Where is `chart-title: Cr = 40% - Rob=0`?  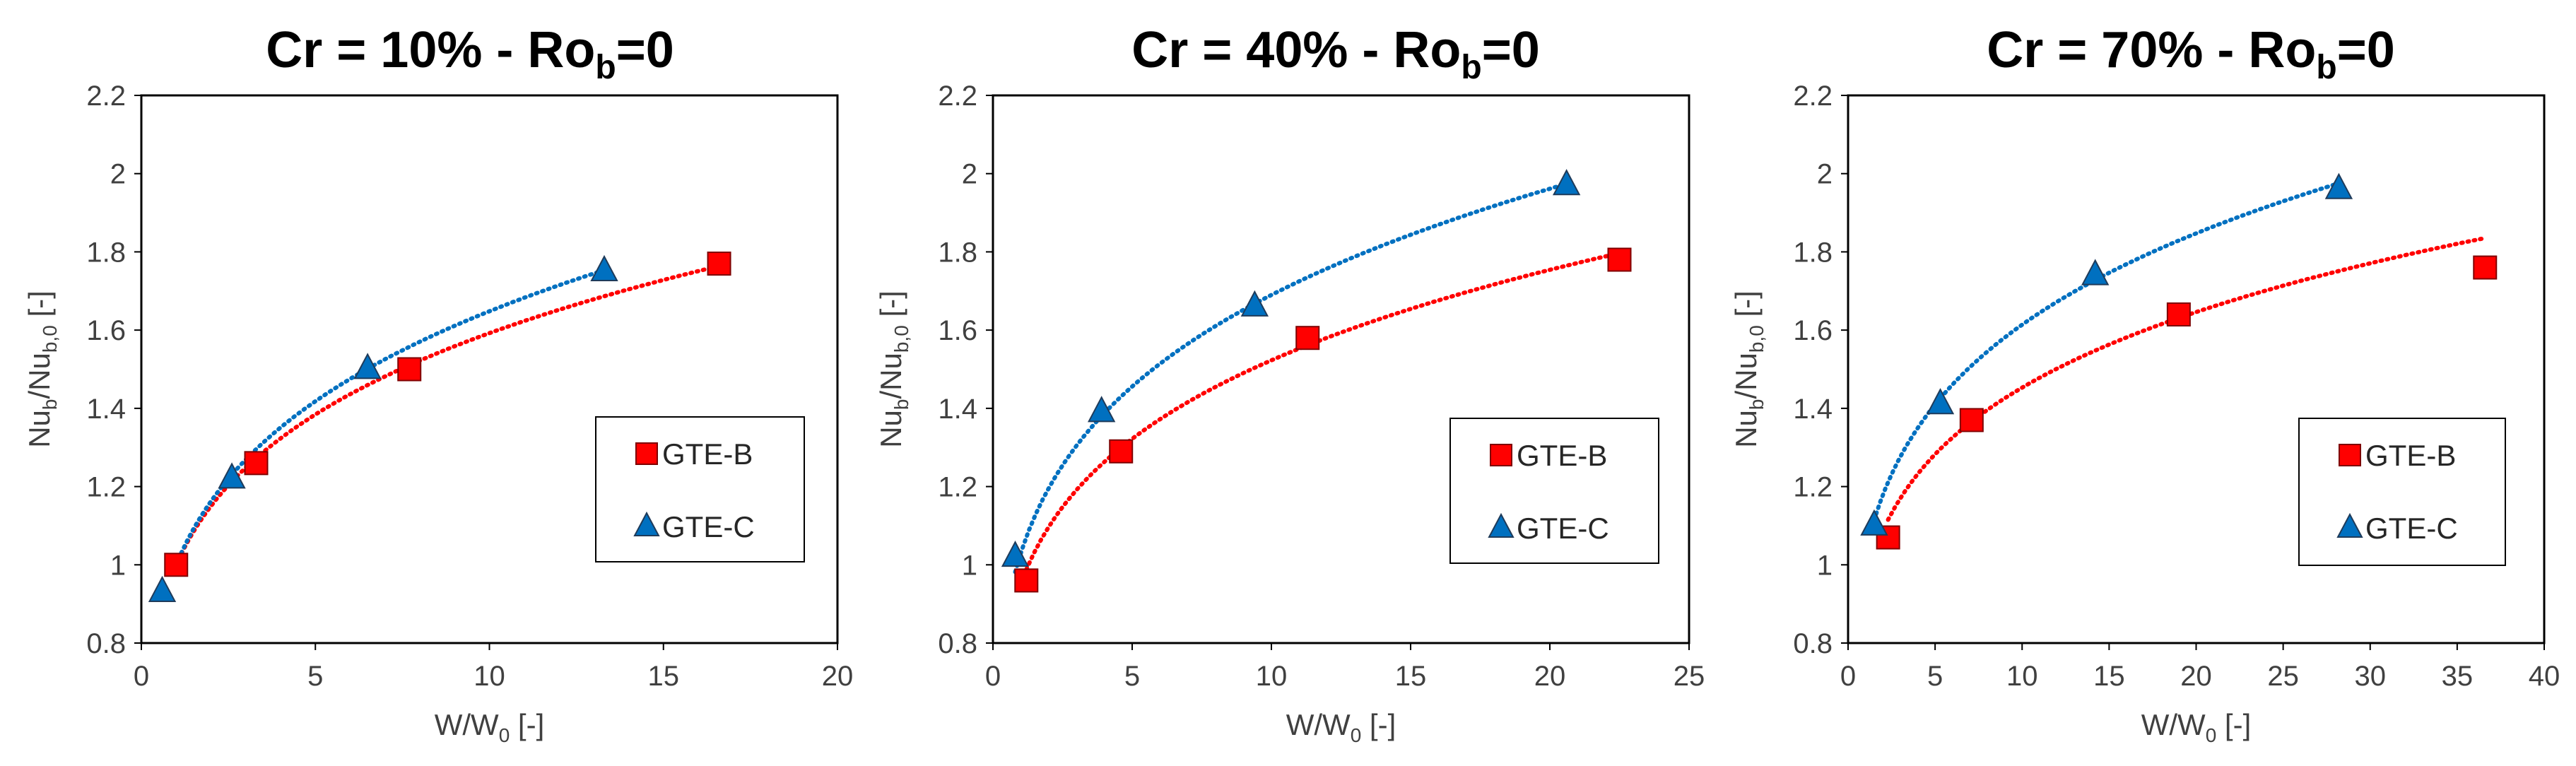 chart-title: Cr = 40% - Rob=0 is located at coordinates (1335, 54).